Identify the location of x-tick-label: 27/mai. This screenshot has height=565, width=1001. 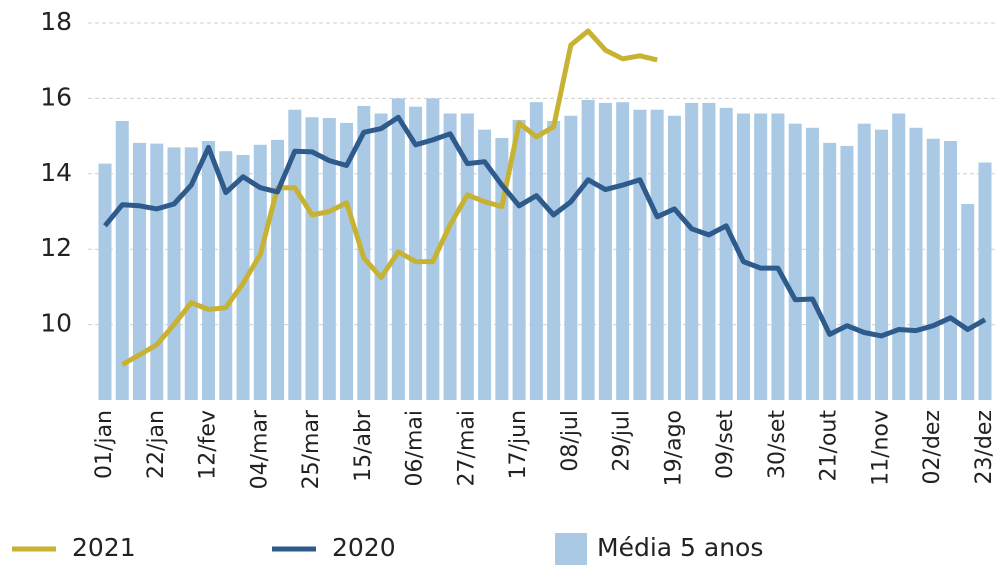
(466, 448).